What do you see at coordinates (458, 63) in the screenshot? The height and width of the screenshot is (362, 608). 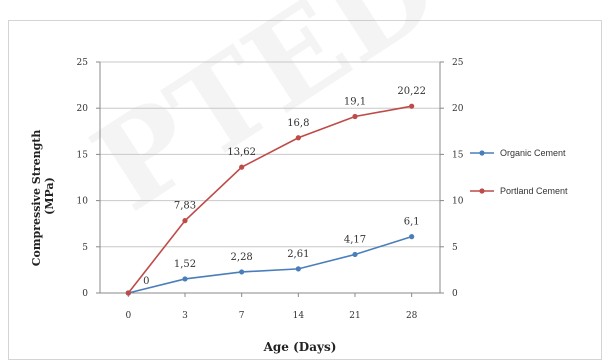 I see `y-tick-right-25: 25` at bounding box center [458, 63].